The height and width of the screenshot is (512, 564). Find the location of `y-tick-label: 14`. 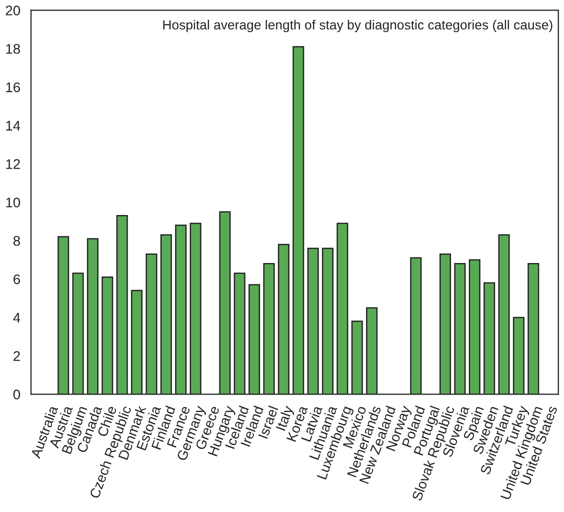

y-tick-label: 14 is located at coordinates (13, 125).